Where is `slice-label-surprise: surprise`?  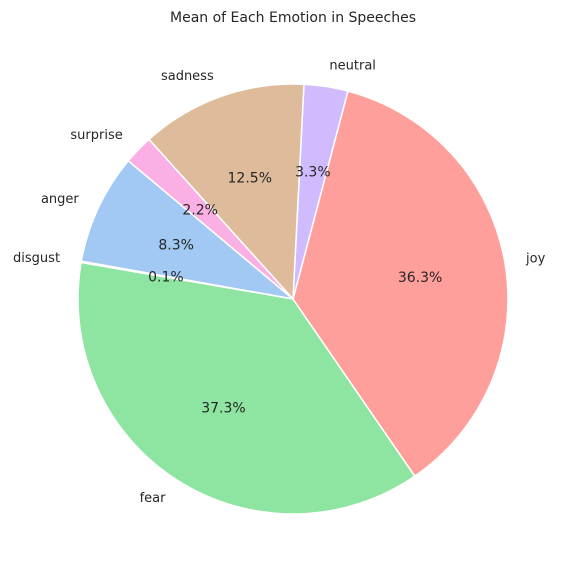
slice-label-surprise: surprise is located at coordinates (96, 135).